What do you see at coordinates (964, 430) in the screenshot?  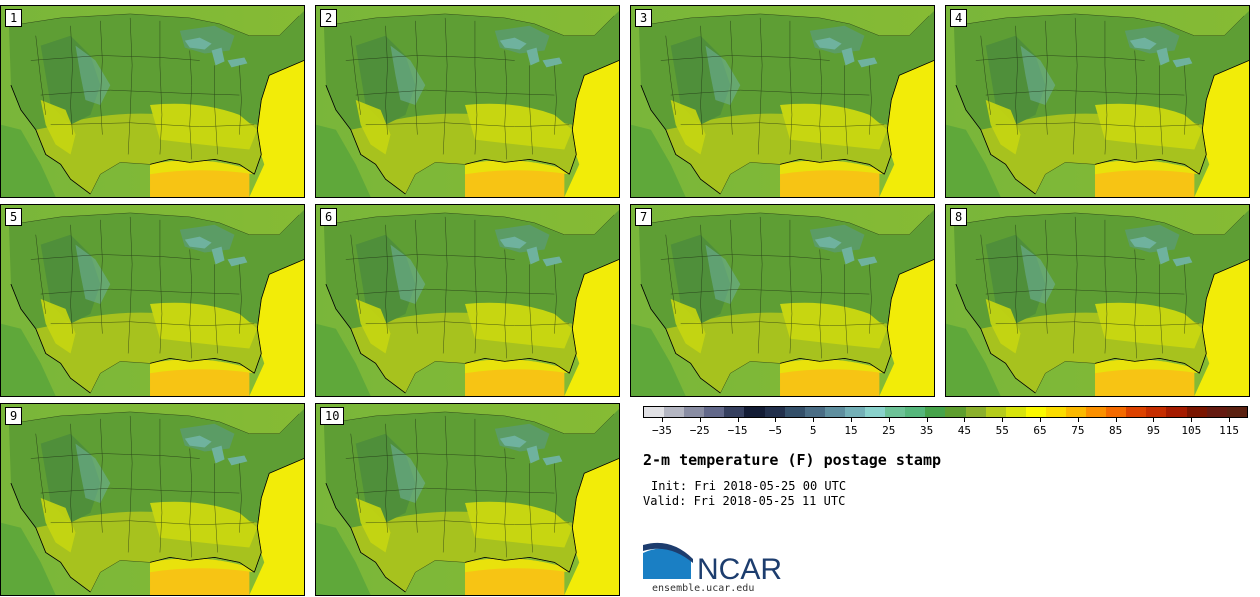 I see `colorbar-tick-label: 45` at bounding box center [964, 430].